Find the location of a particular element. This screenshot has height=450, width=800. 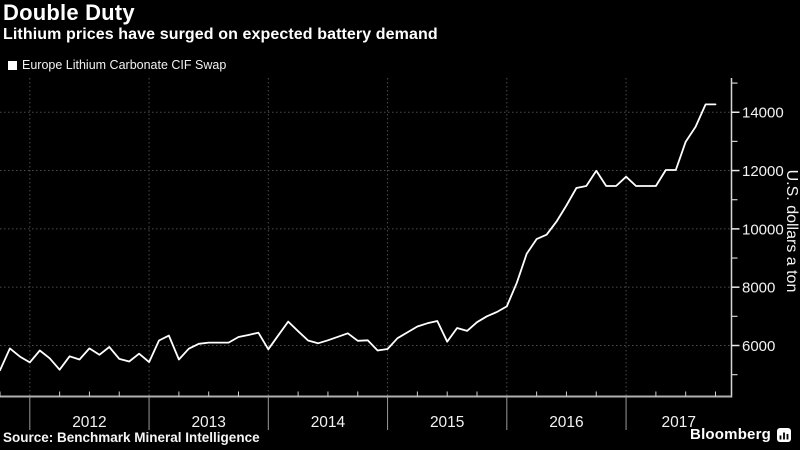

bloomberg-logo: Bloomberg is located at coordinates (740, 434).